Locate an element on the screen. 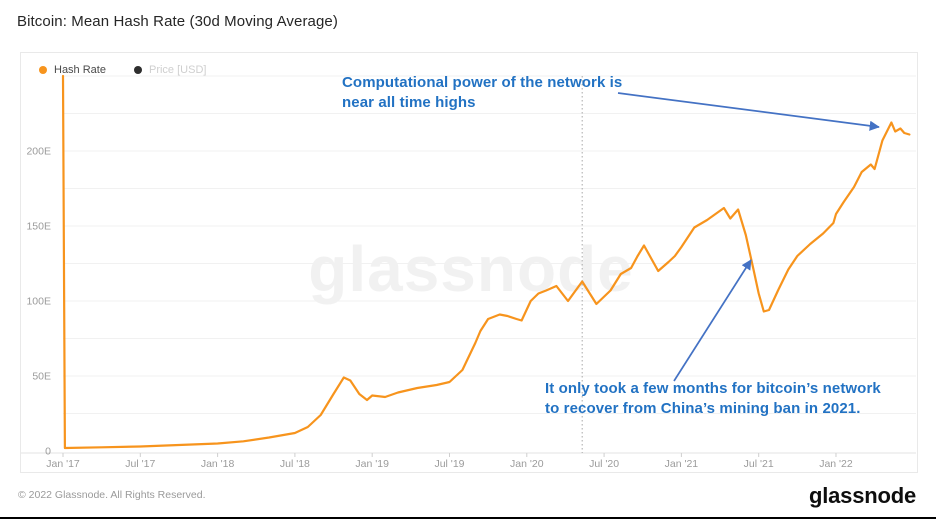 This screenshot has height=524, width=936. x-axis-tick-label: Jul '20 is located at coordinates (604, 464).